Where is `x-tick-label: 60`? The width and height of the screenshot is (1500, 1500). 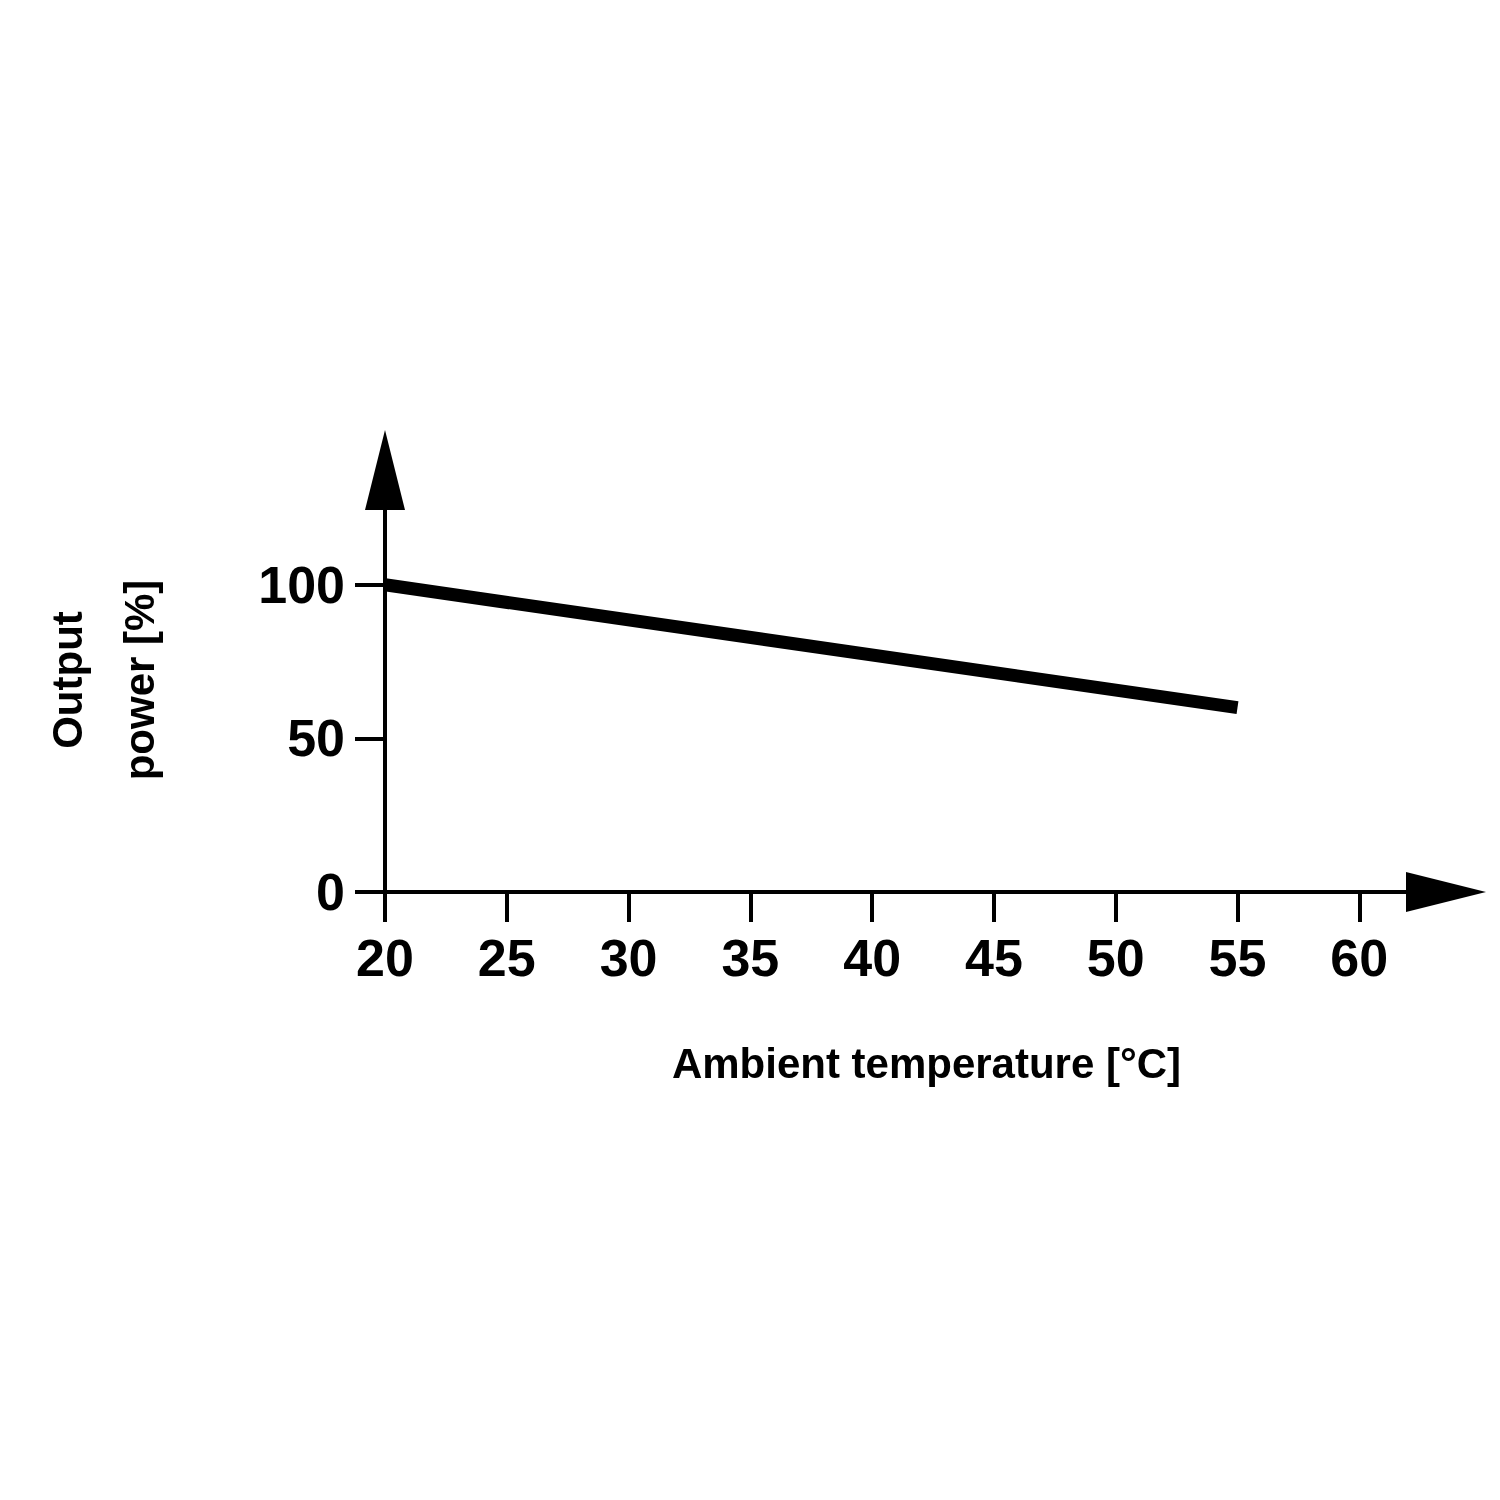 x-tick-label: 60 is located at coordinates (1359, 958).